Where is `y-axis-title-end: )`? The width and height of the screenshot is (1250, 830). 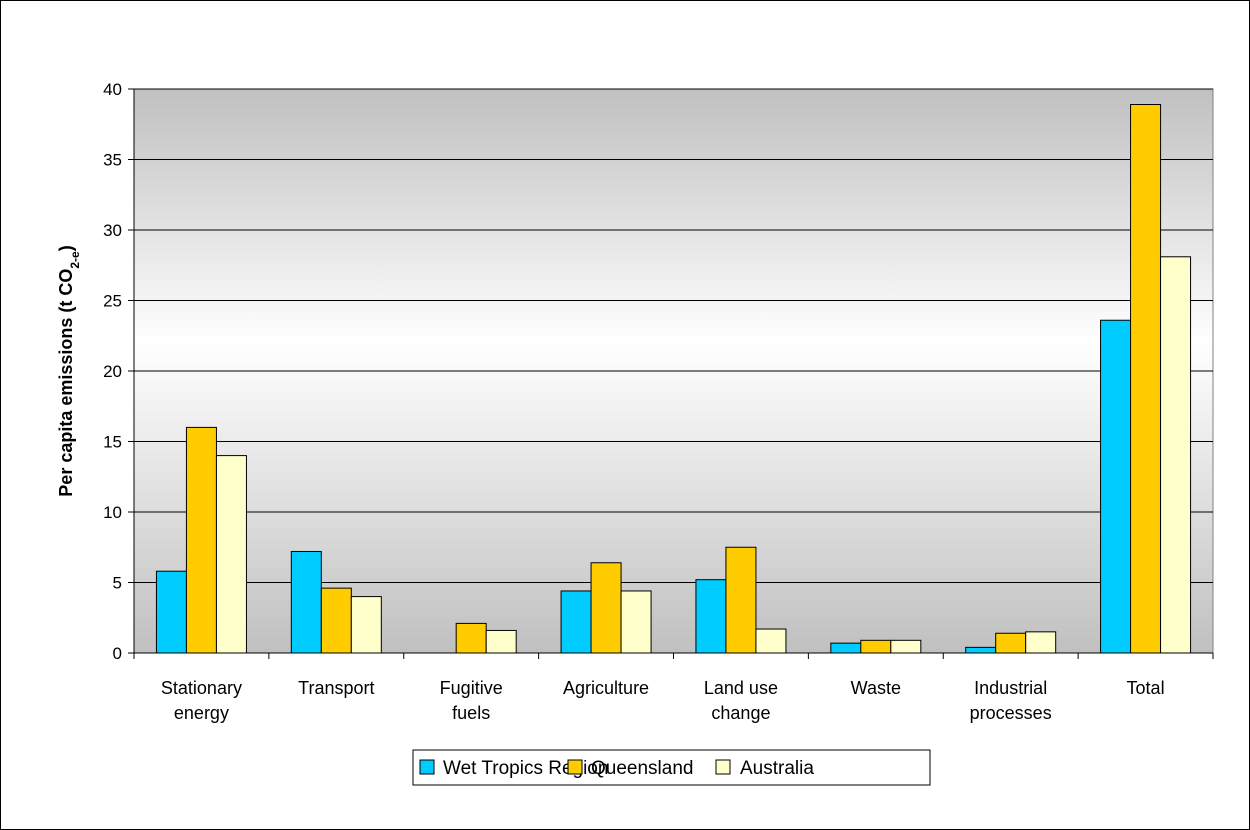
y-axis-title-end: ) is located at coordinates (66, 248).